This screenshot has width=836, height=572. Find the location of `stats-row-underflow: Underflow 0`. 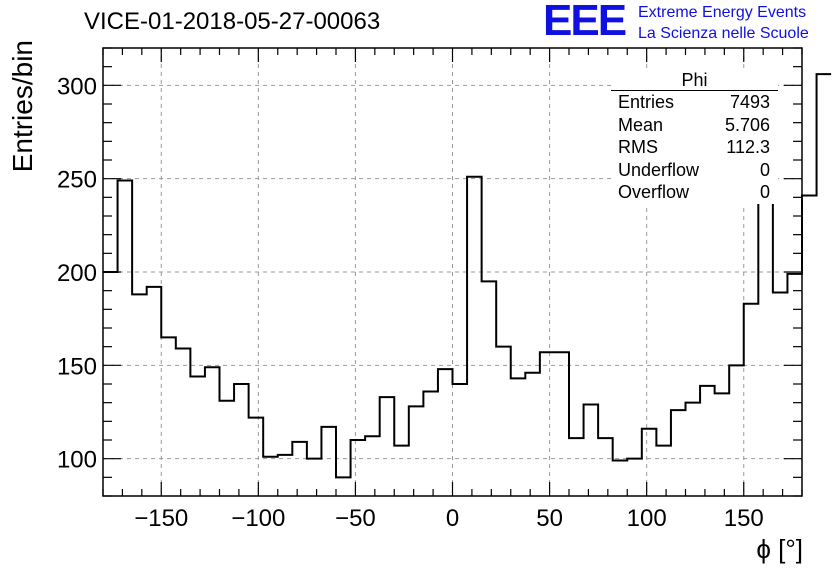

stats-row-underflow: Underflow 0 is located at coordinates (694, 170).